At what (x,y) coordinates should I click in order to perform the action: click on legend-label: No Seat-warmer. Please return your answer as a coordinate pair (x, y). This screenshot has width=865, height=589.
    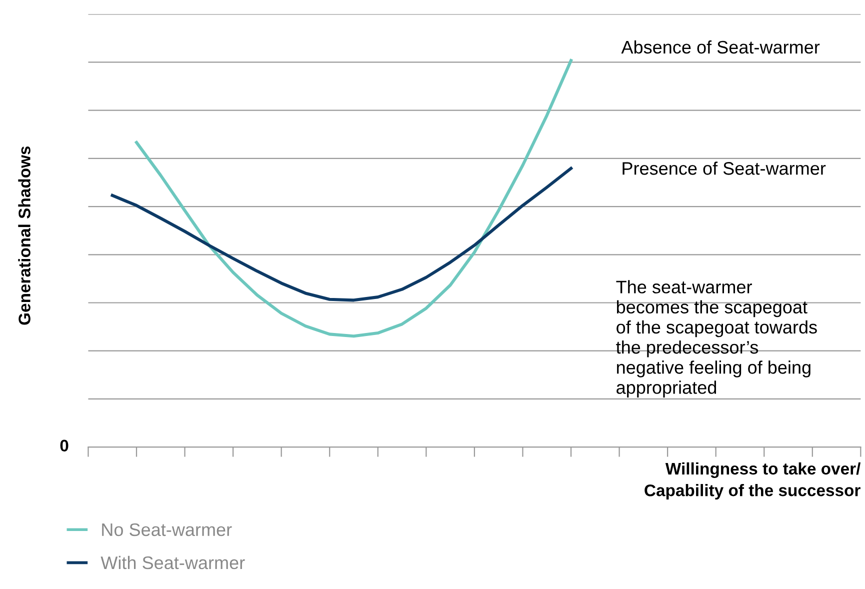
    Looking at the image, I should click on (167, 529).